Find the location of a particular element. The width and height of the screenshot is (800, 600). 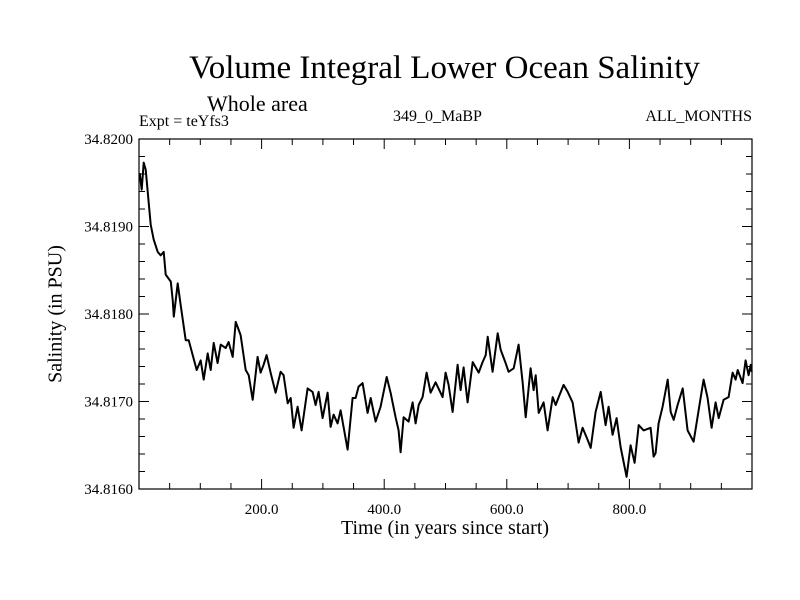

period-label: 349_0_MaBP is located at coordinates (437, 116).